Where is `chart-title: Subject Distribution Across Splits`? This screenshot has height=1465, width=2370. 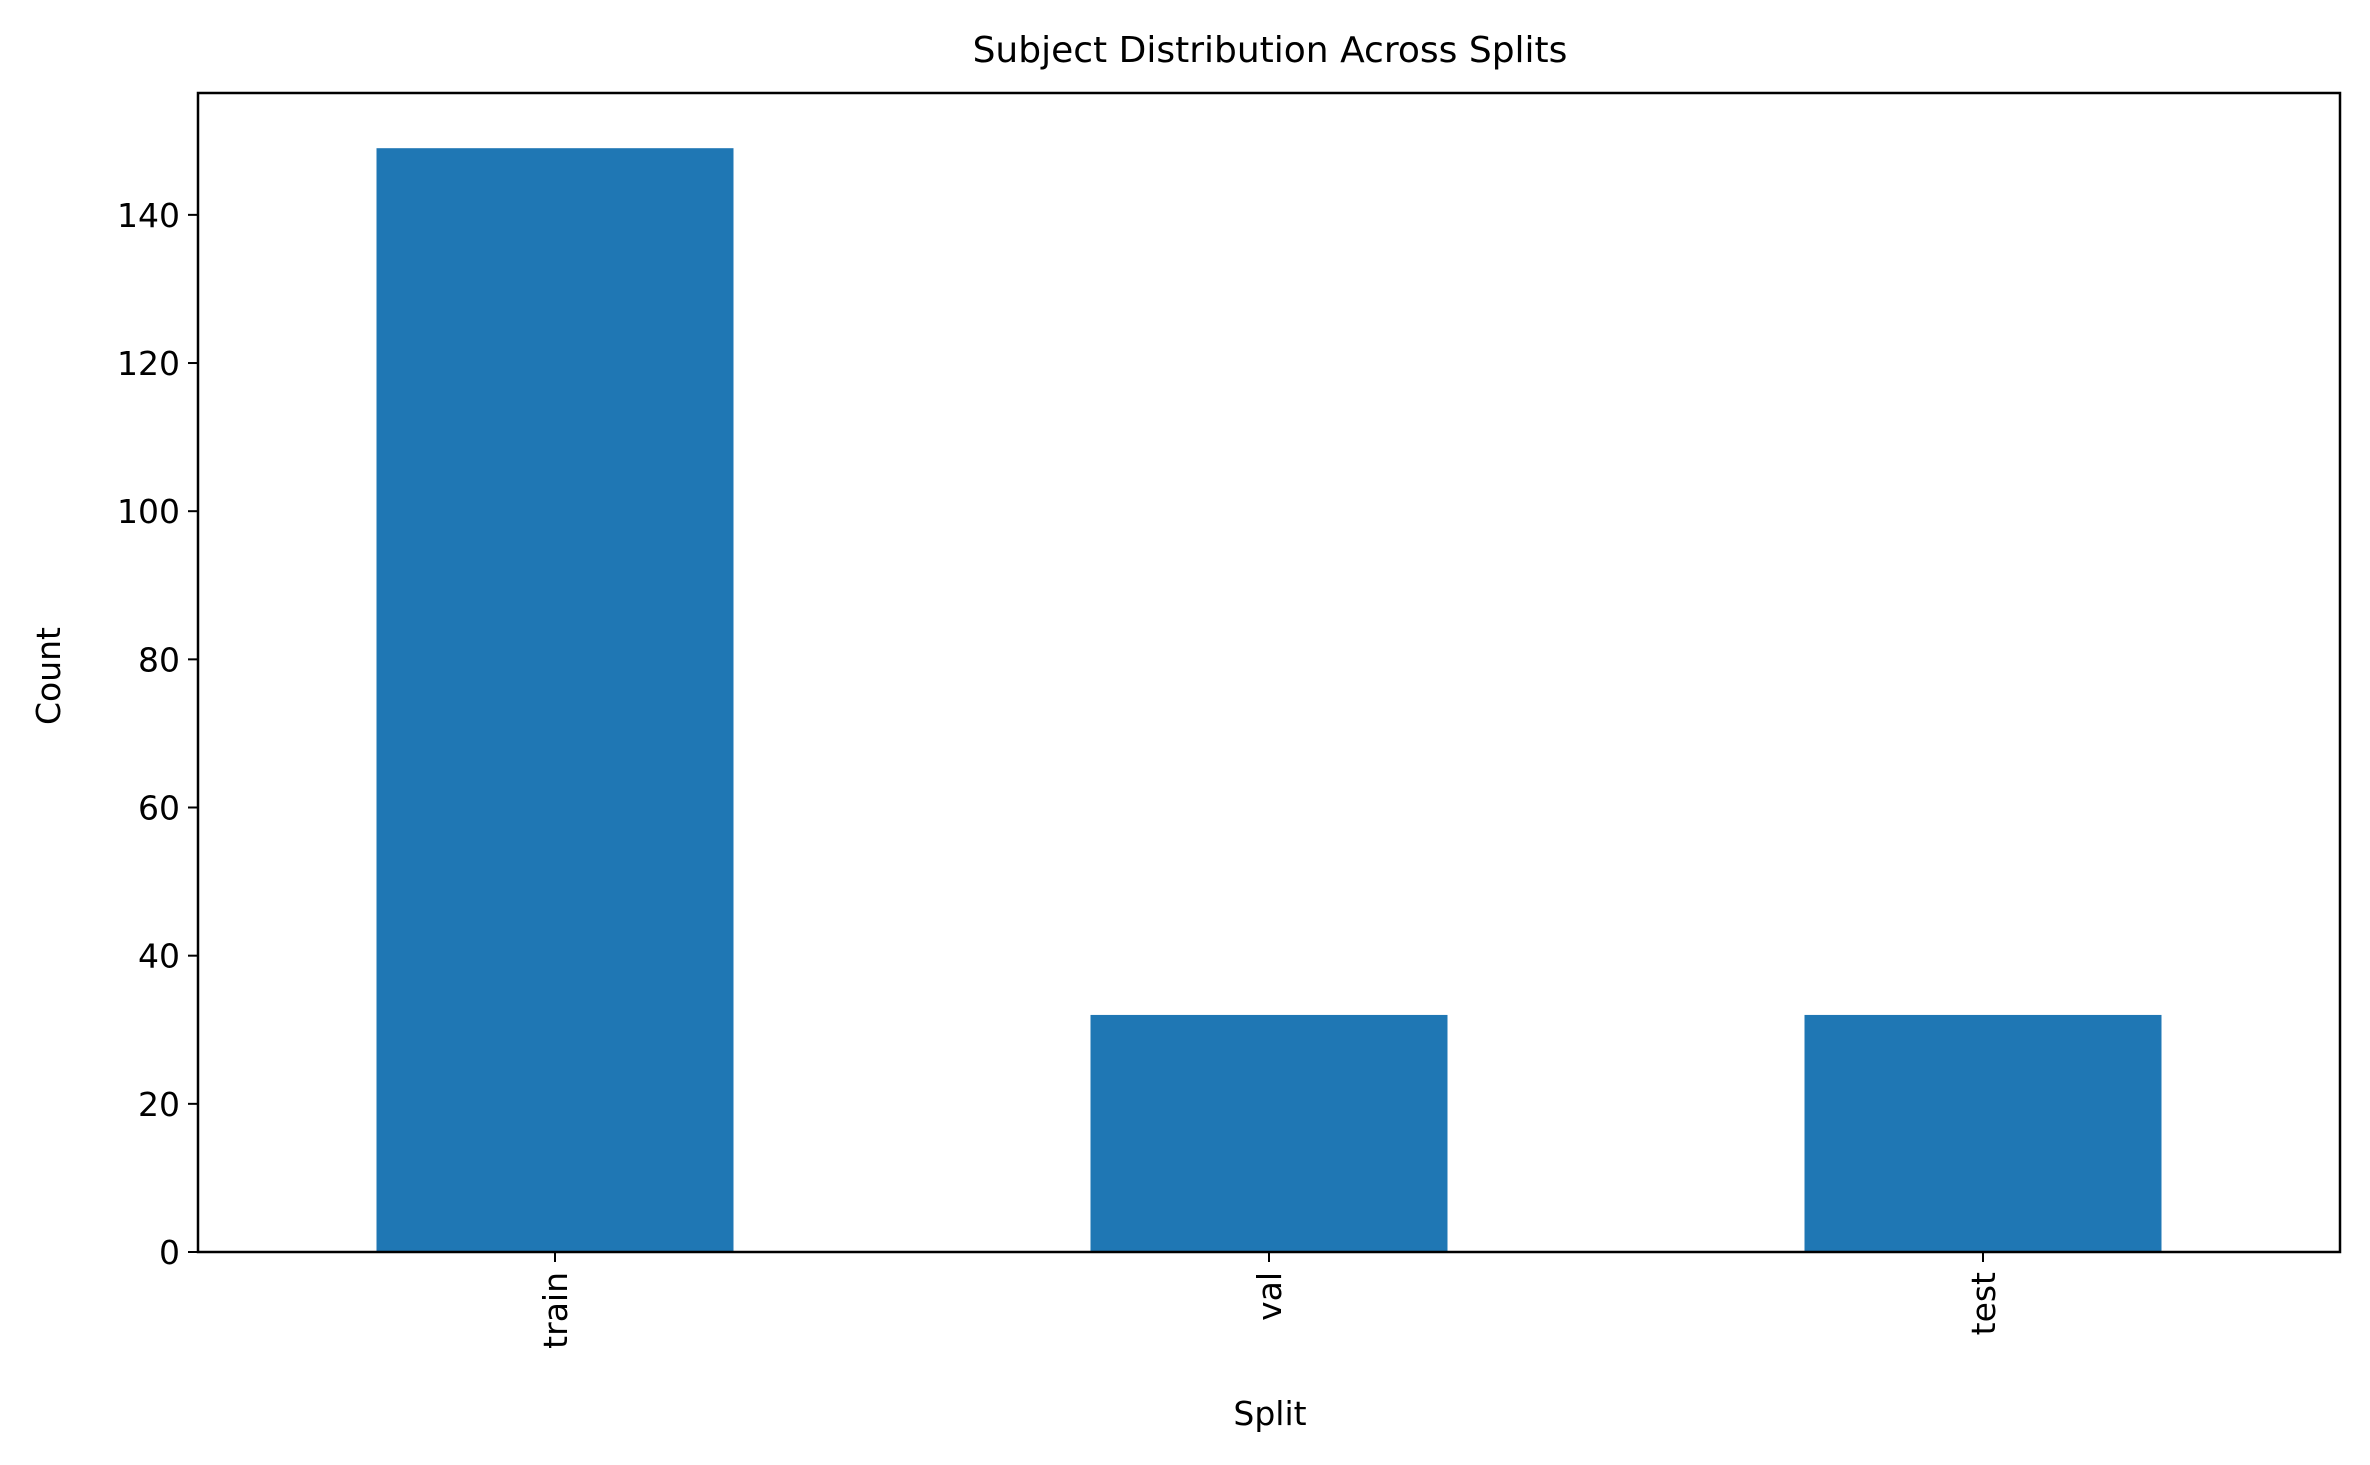
chart-title: Subject Distribution Across Splits is located at coordinates (1270, 50).